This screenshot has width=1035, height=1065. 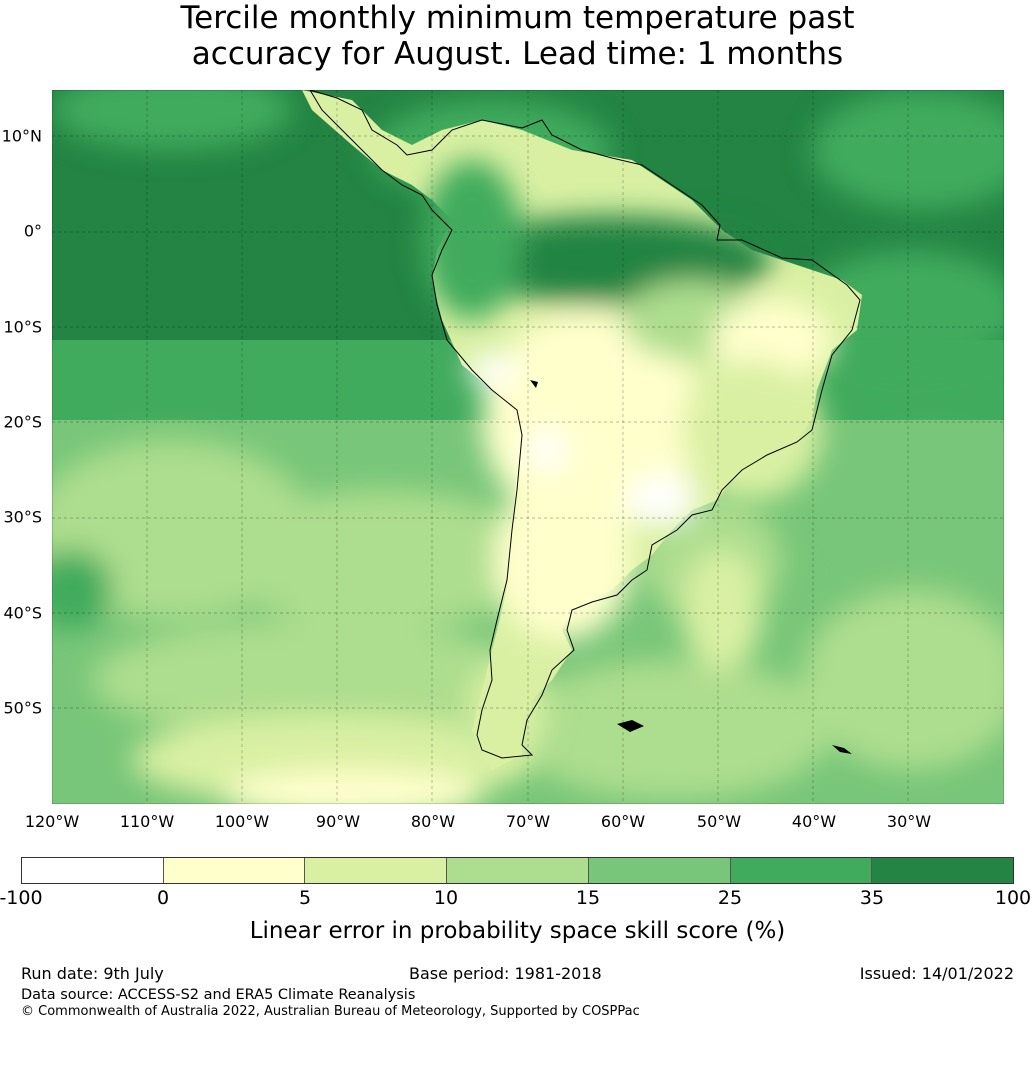 I want to click on lon-label-120w: 120°W, so click(x=52, y=821).